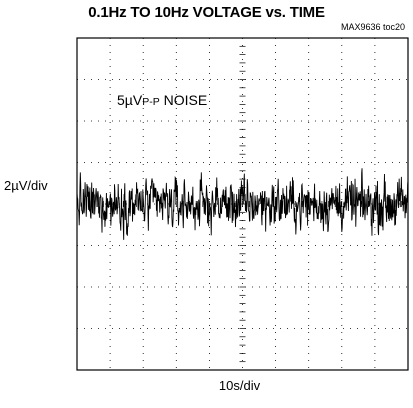 The image size is (413, 408). I want to click on chart-title: 0.1Hz TO 10Hz VOLTAGE vs. TIME, so click(206, 12).